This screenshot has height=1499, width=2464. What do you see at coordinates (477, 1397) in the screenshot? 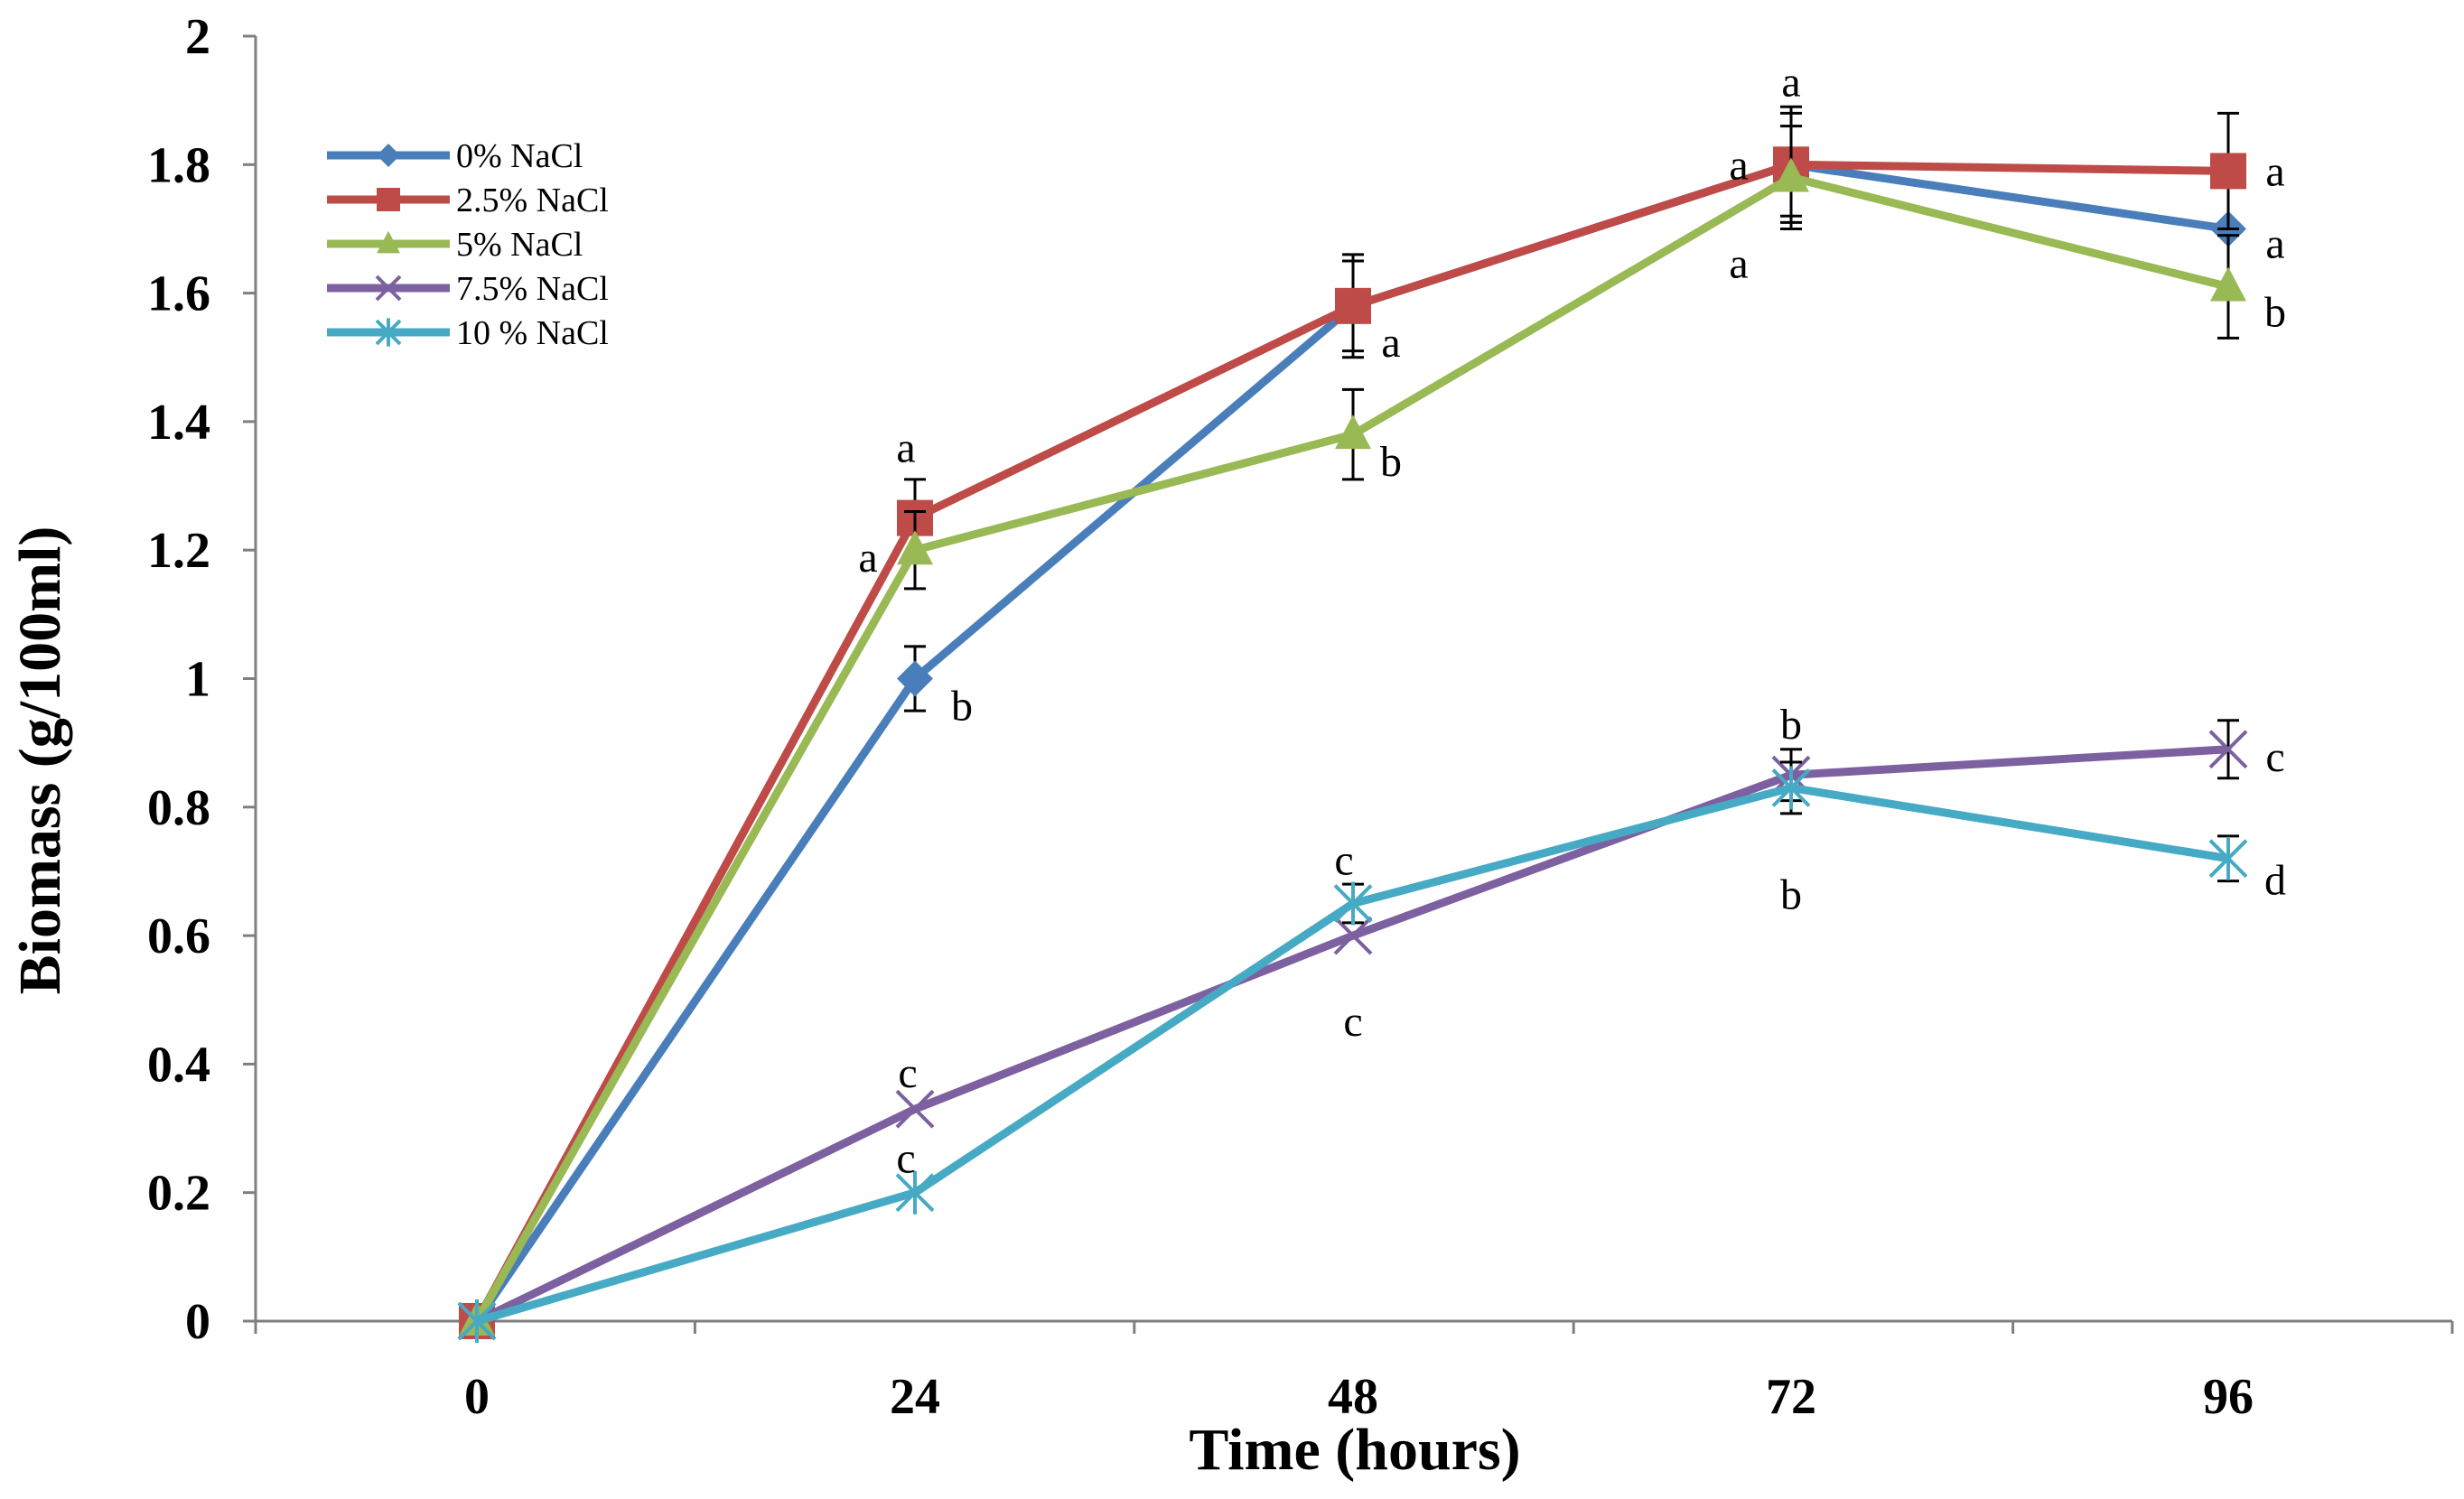
I see `x-tick-label: 0` at bounding box center [477, 1397].